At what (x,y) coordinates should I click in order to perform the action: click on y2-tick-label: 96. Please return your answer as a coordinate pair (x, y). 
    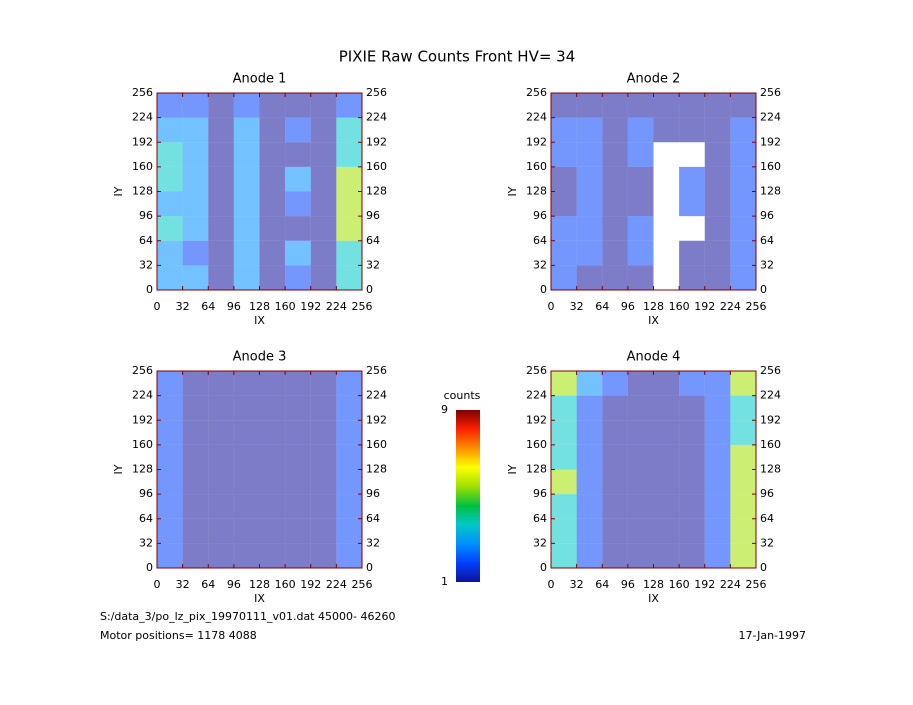
    Looking at the image, I should click on (767, 493).